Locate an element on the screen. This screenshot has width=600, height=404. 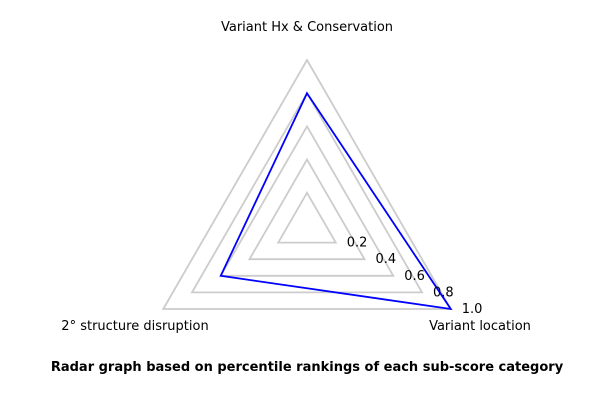
tick-label-2: 0.4 is located at coordinates (386, 259).